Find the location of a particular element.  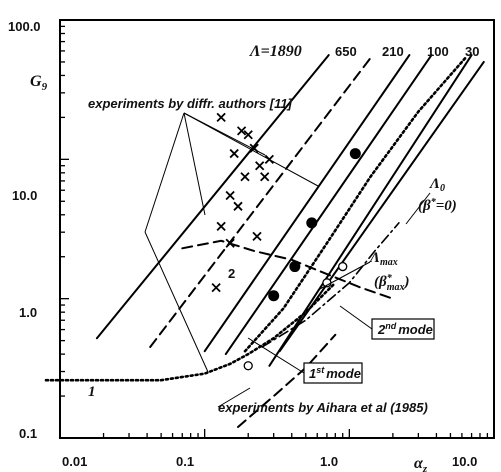

box-1st-mode is located at coordinates (333, 373).